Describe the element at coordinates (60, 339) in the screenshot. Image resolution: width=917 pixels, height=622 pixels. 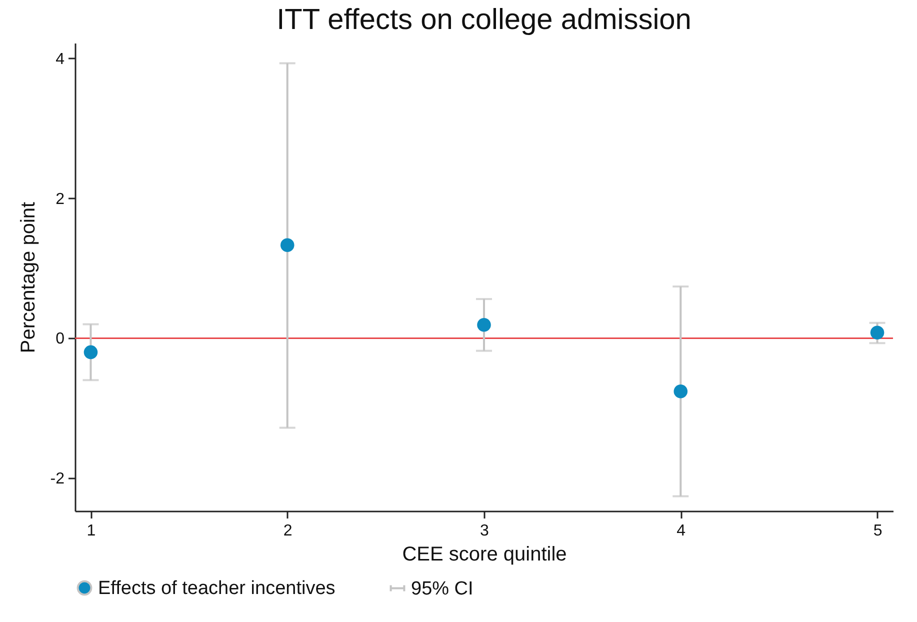
I see `y-tick-label: 0` at that location.